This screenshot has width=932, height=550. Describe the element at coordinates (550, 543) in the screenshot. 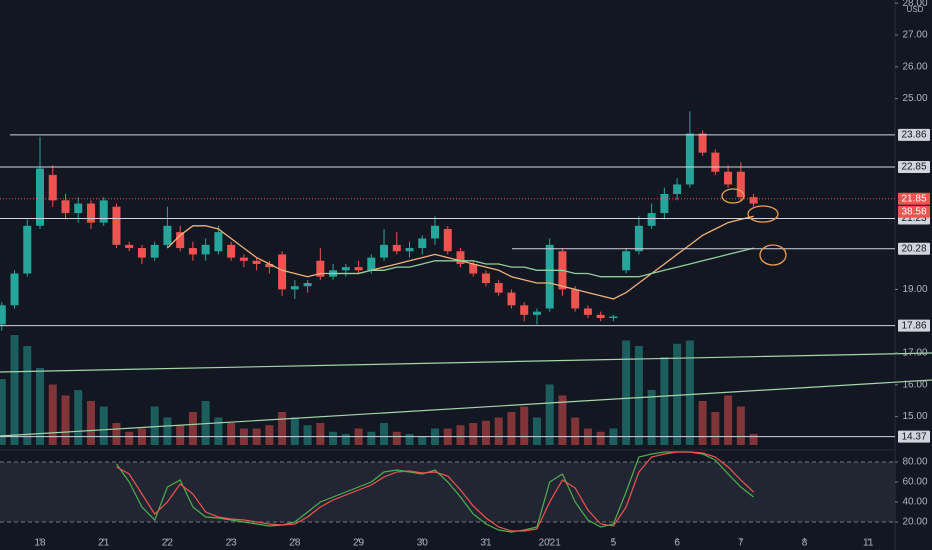

I see `x-tick-label: 2021` at that location.